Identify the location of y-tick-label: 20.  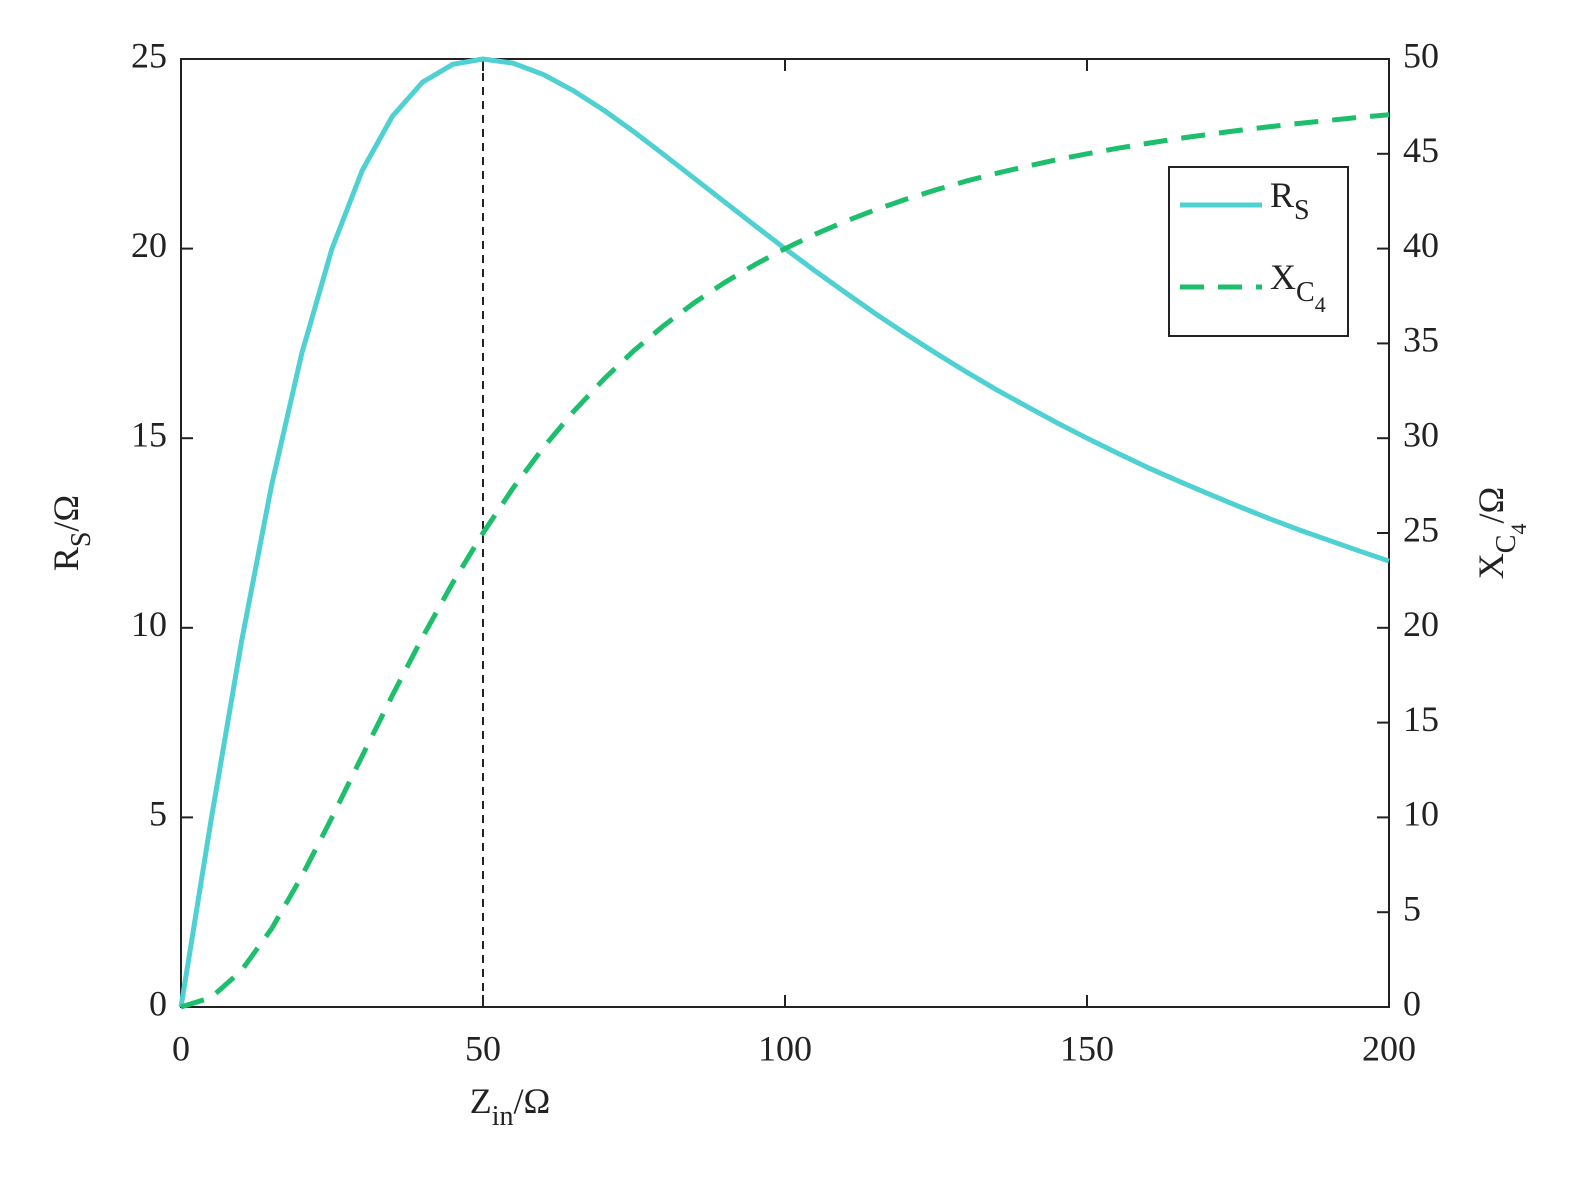
(149, 245).